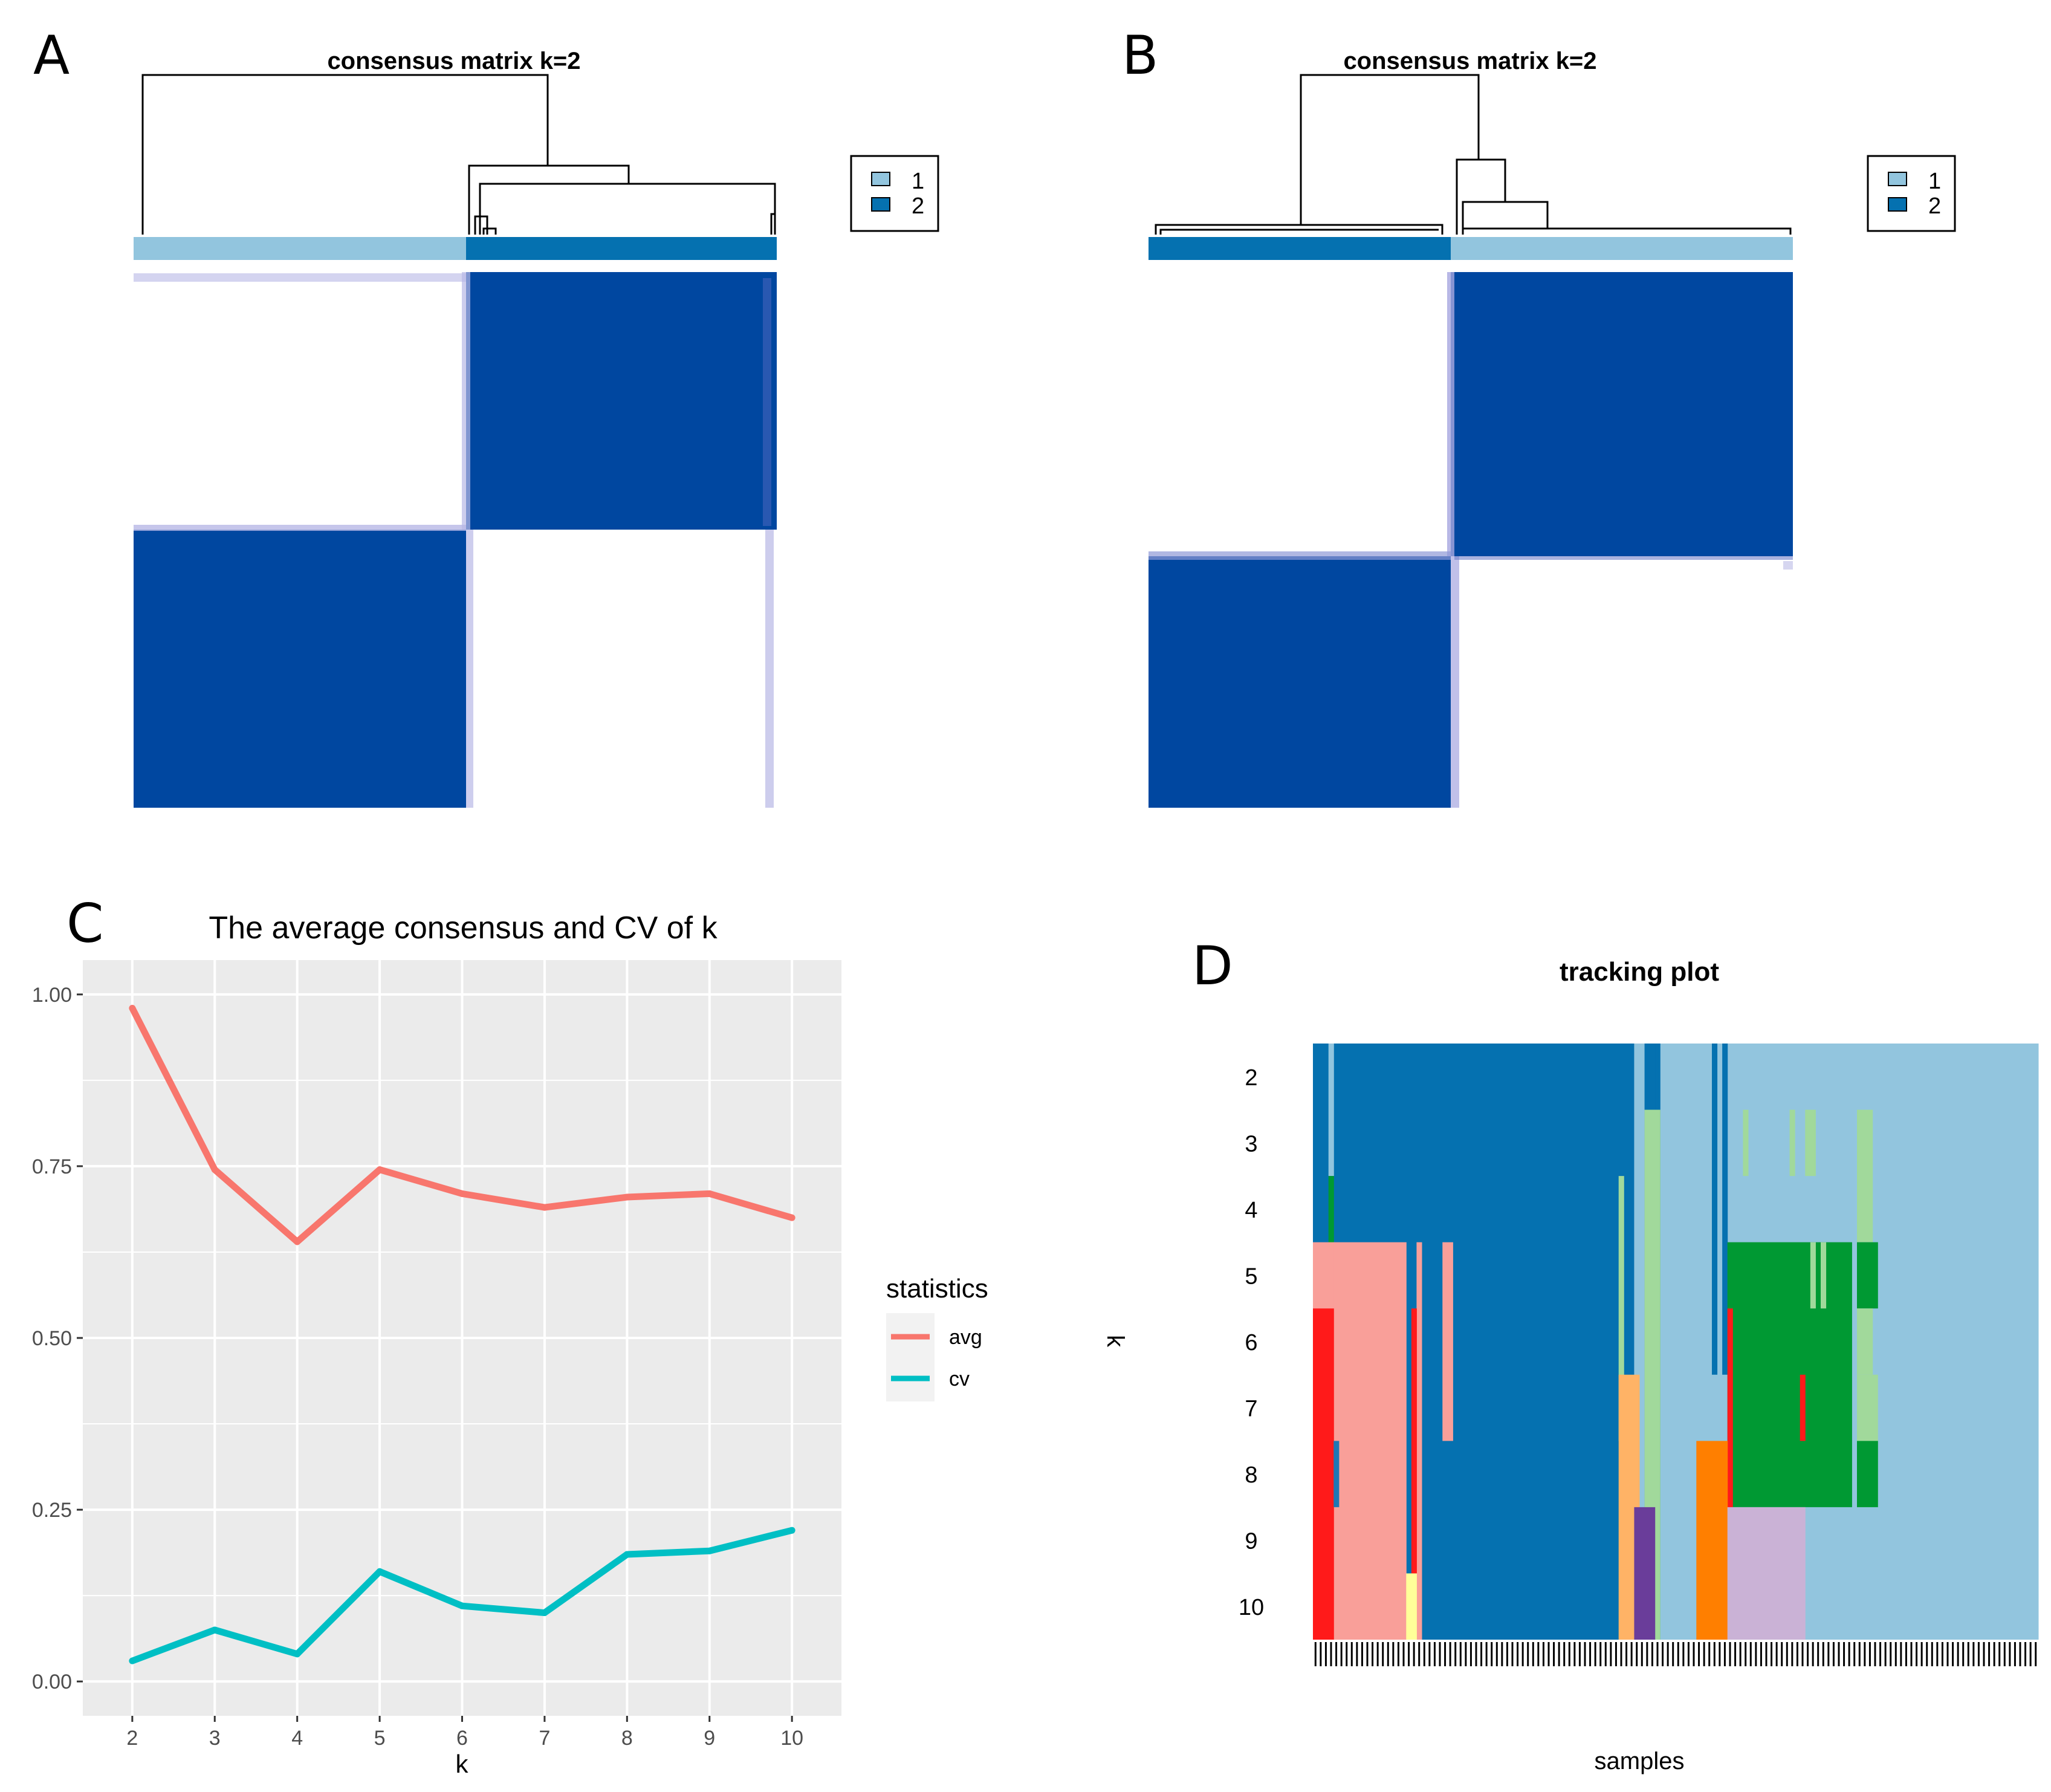  What do you see at coordinates (297, 1739) in the screenshot?
I see `panel-c-x-tick-label: 4` at bounding box center [297, 1739].